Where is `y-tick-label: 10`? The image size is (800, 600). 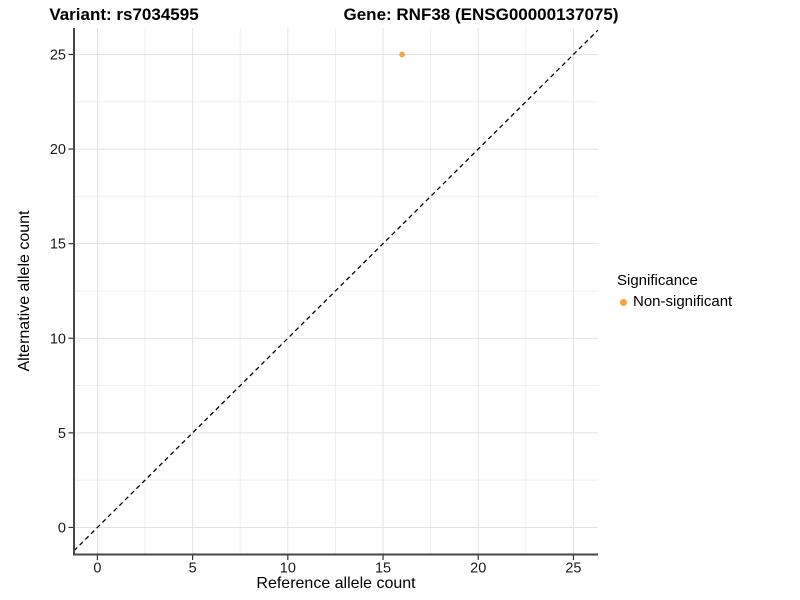 y-tick-label: 10 is located at coordinates (58, 339).